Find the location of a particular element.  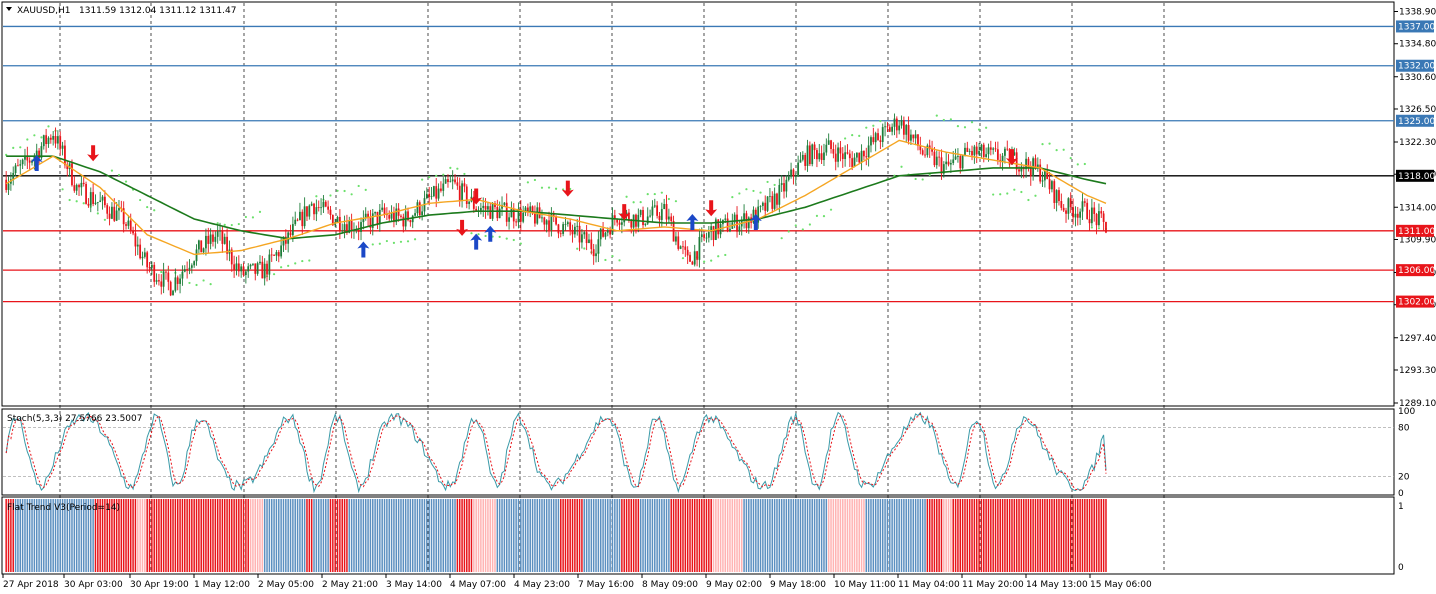

time-tick-label: 7 May 16:00 is located at coordinates (606, 585).